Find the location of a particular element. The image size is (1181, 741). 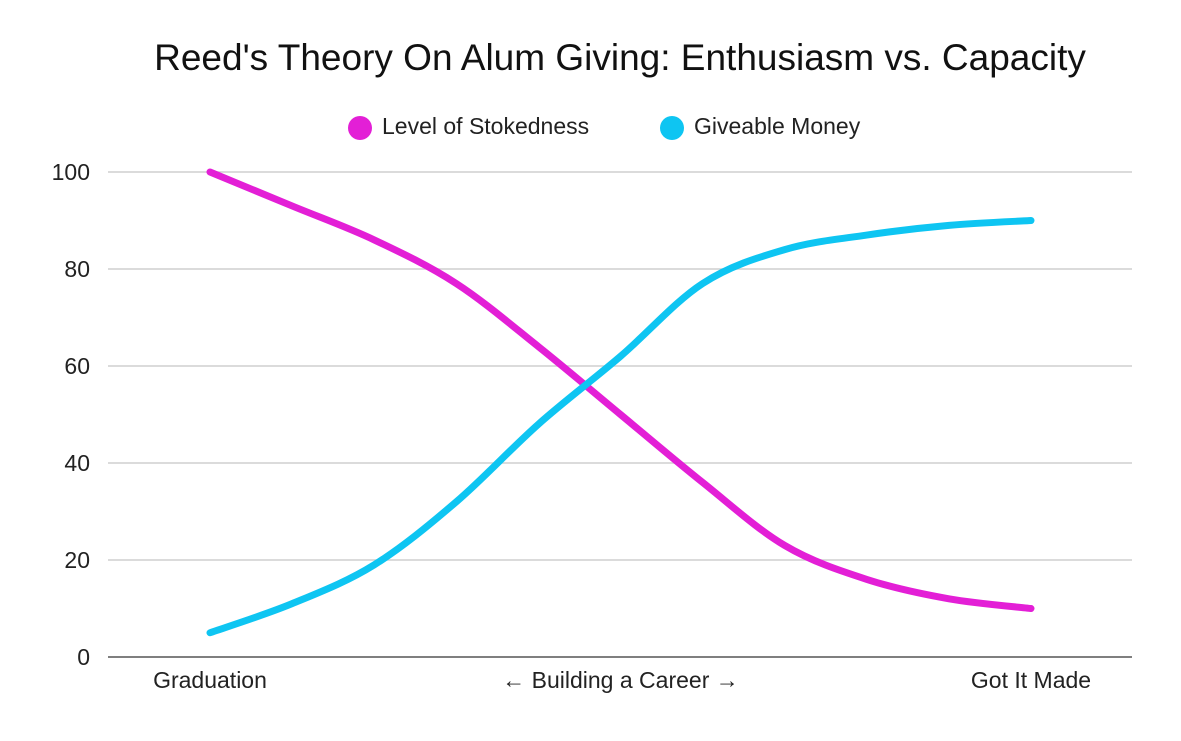

y-tick-label: 20 is located at coordinates (77, 560).